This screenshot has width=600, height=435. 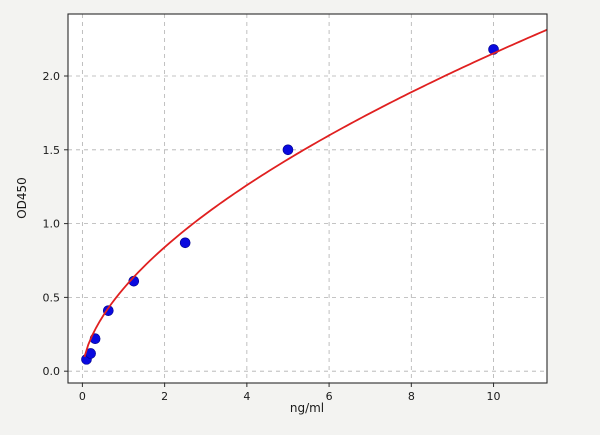 I want to click on y-tick-label: 0.0, so click(x=52, y=371).